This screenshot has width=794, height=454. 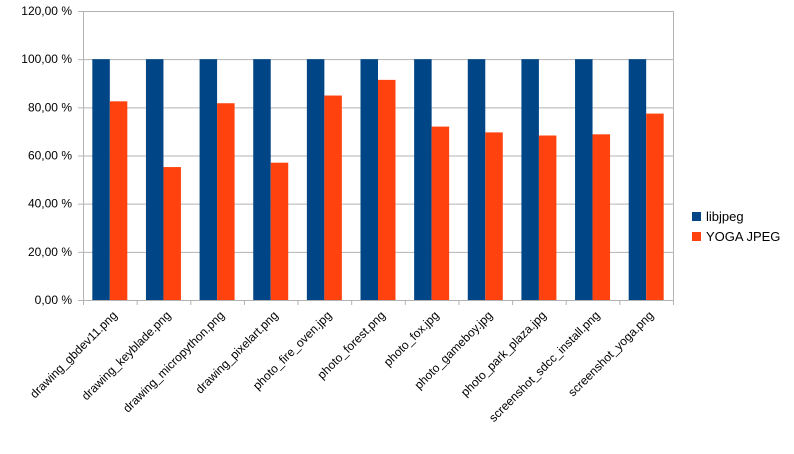 What do you see at coordinates (696, 236) in the screenshot?
I see `legend-swatch-yoga-jpeg` at bounding box center [696, 236].